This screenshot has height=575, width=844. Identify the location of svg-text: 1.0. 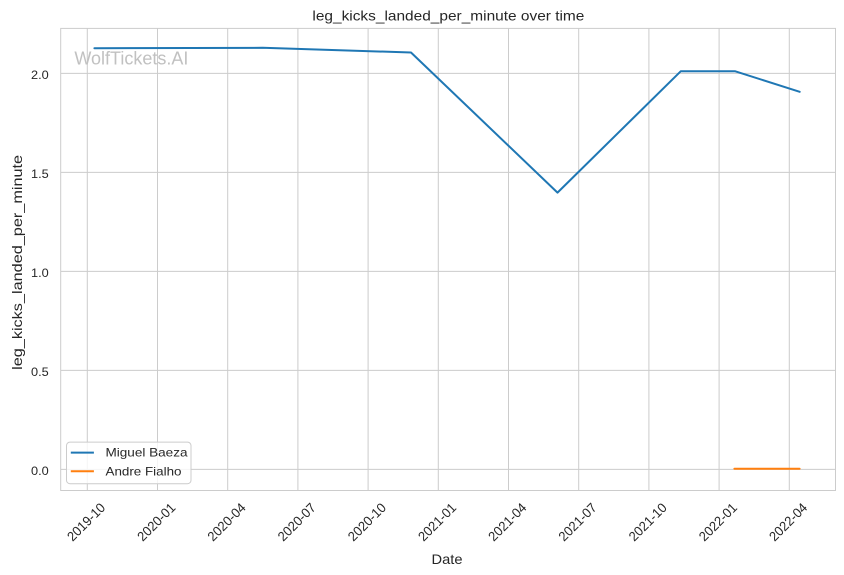
(40, 273).